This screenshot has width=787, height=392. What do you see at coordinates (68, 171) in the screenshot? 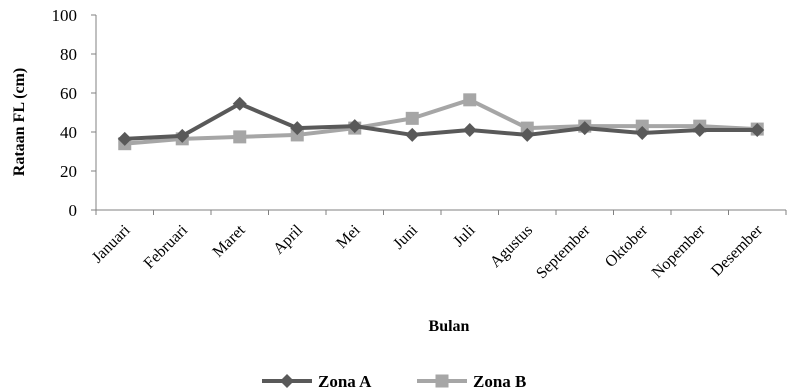
I see `y-tick-label: 20` at bounding box center [68, 171].